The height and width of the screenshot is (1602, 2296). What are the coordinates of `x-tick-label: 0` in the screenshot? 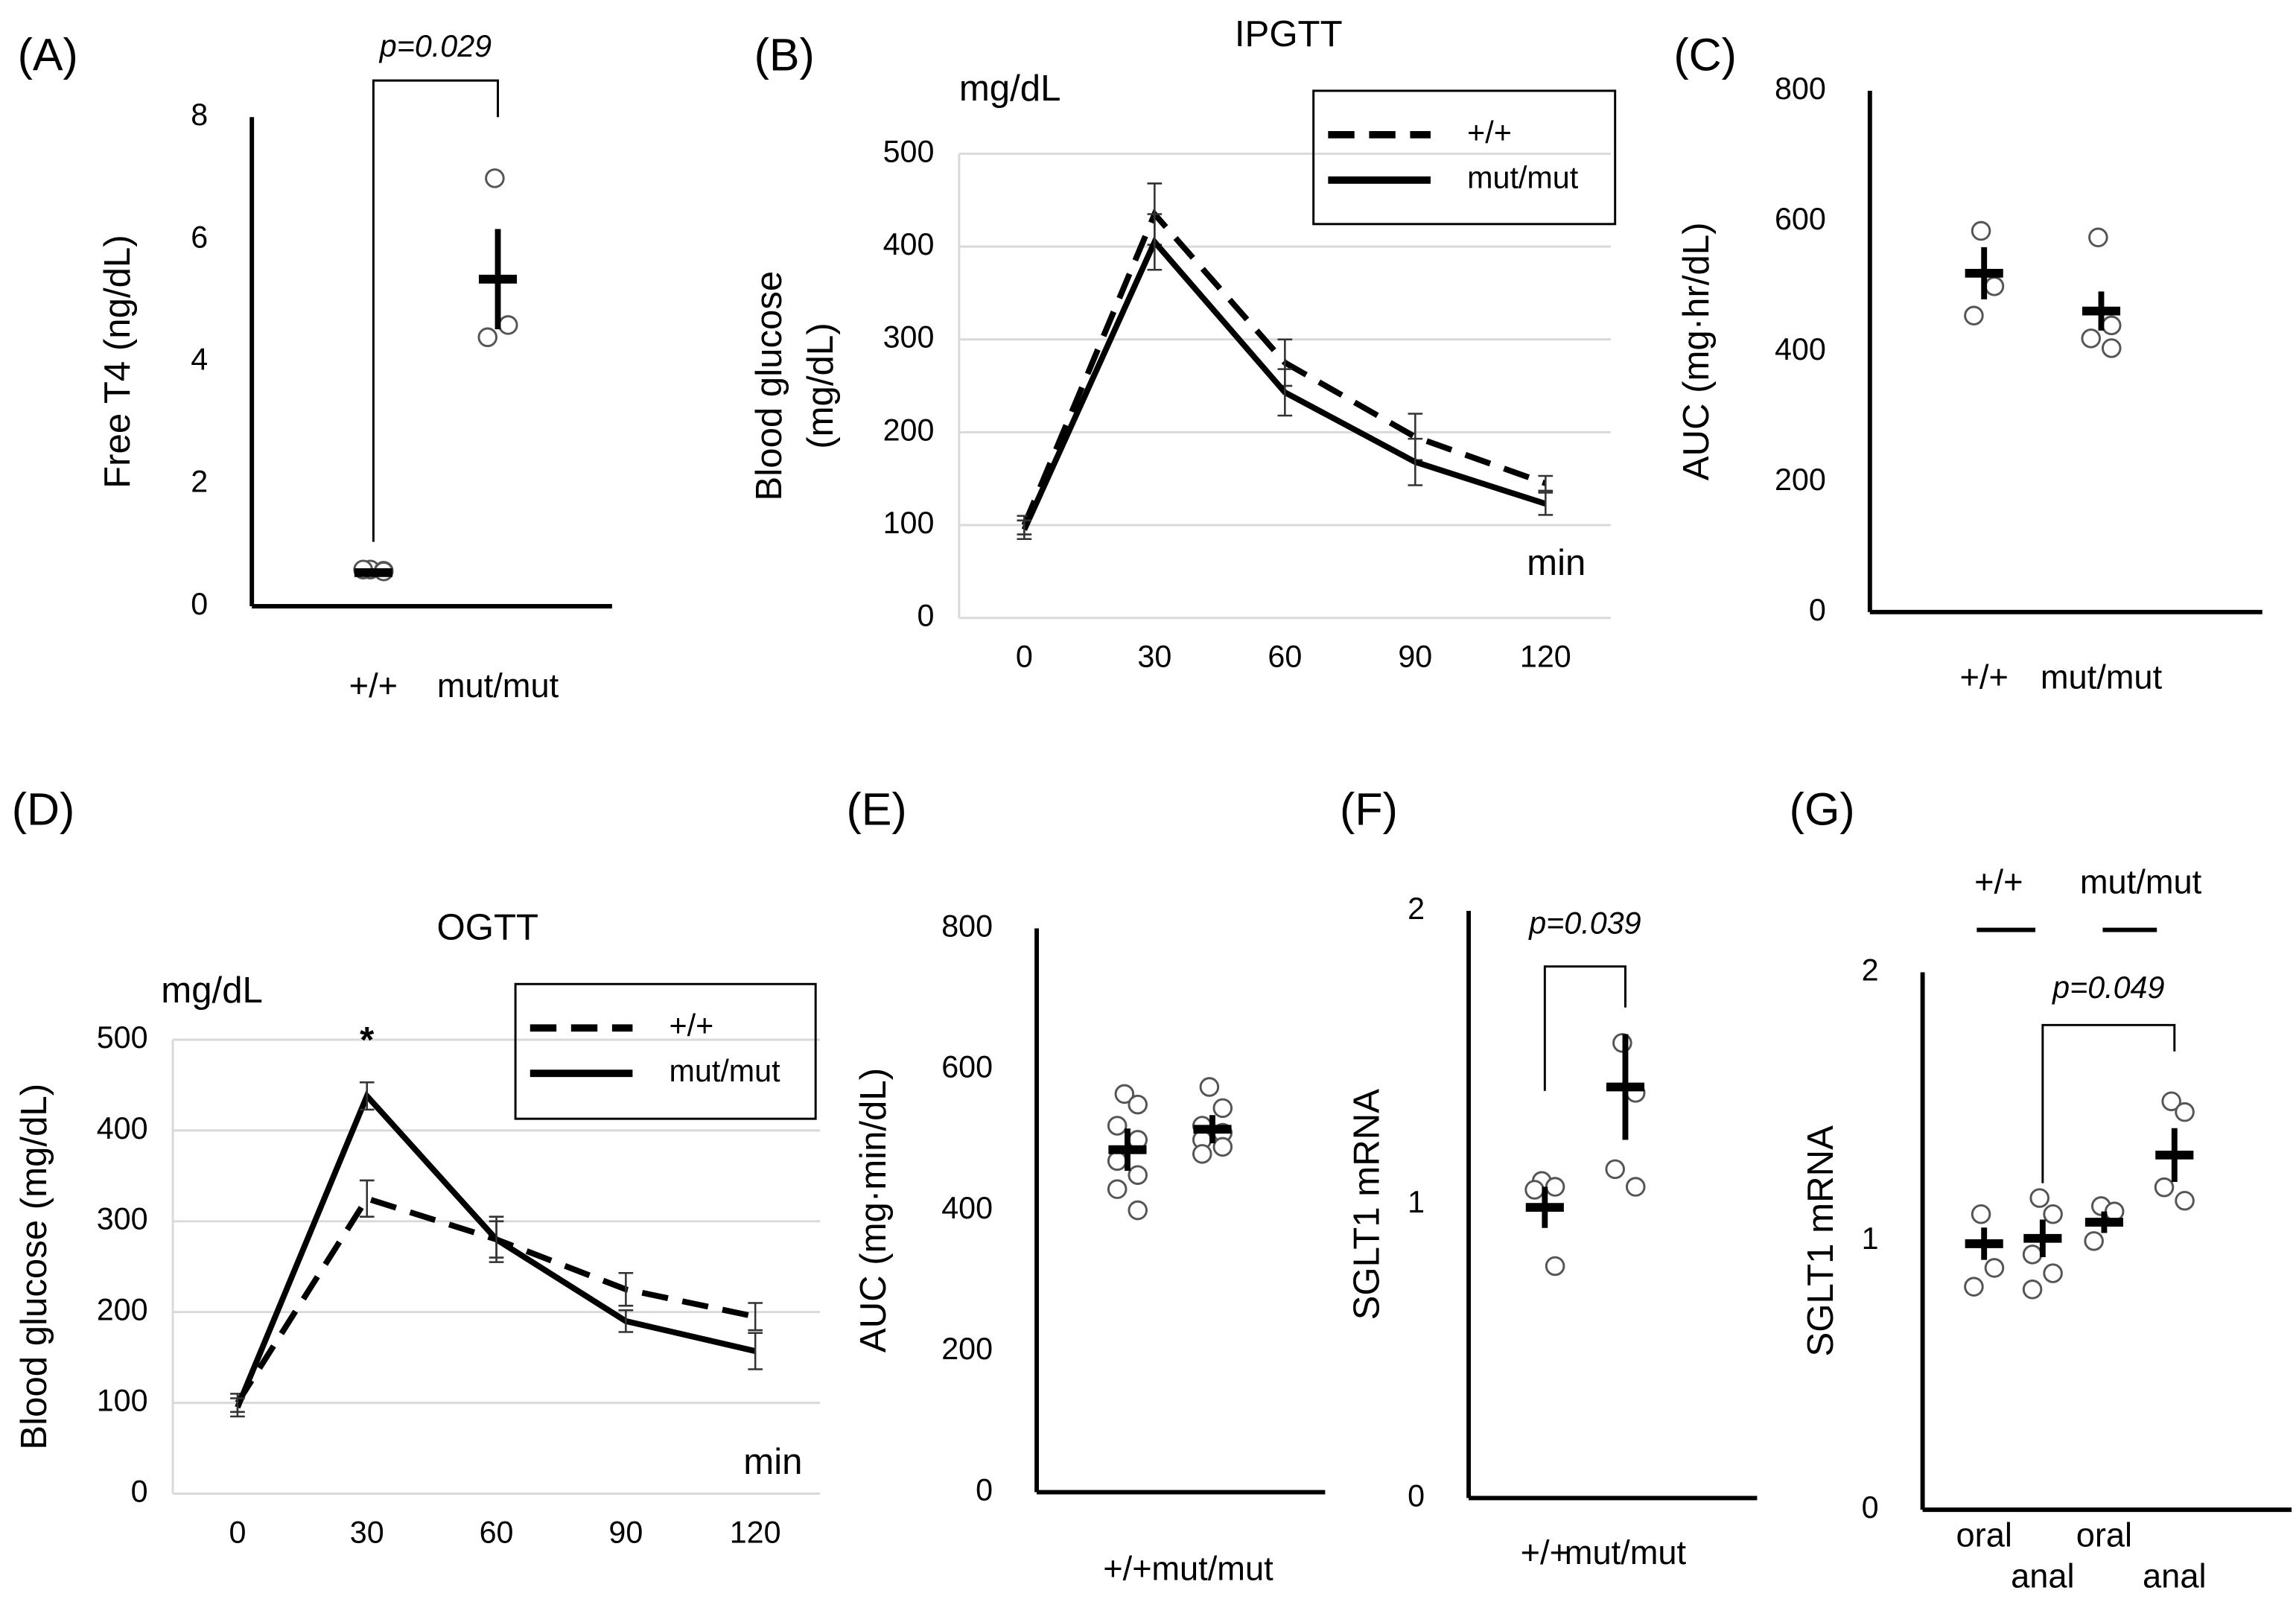 It's located at (1024, 657).